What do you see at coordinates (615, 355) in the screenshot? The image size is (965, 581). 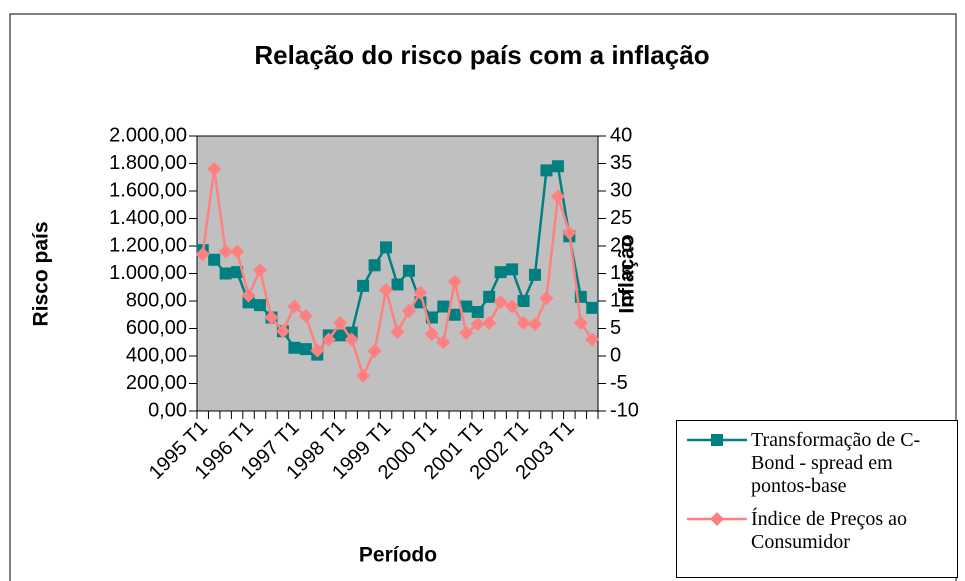 I see `y2-tick-label: 0` at bounding box center [615, 355].